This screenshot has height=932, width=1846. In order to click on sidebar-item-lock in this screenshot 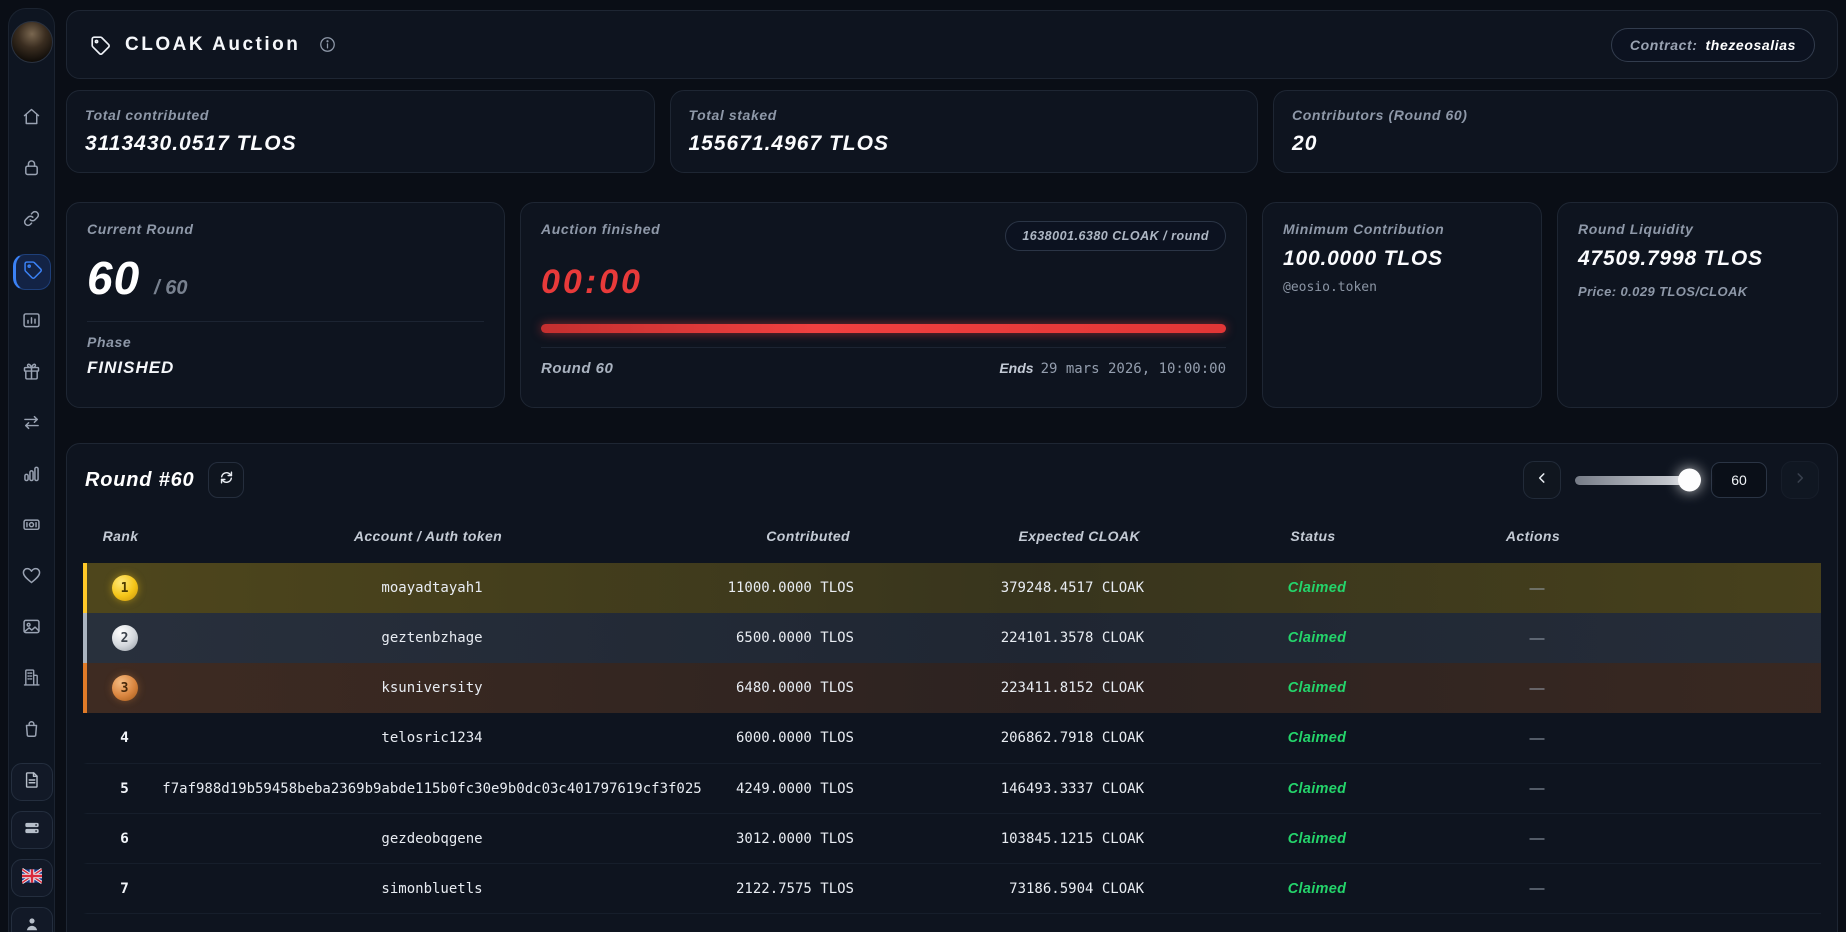, I will do `click(32, 170)`.